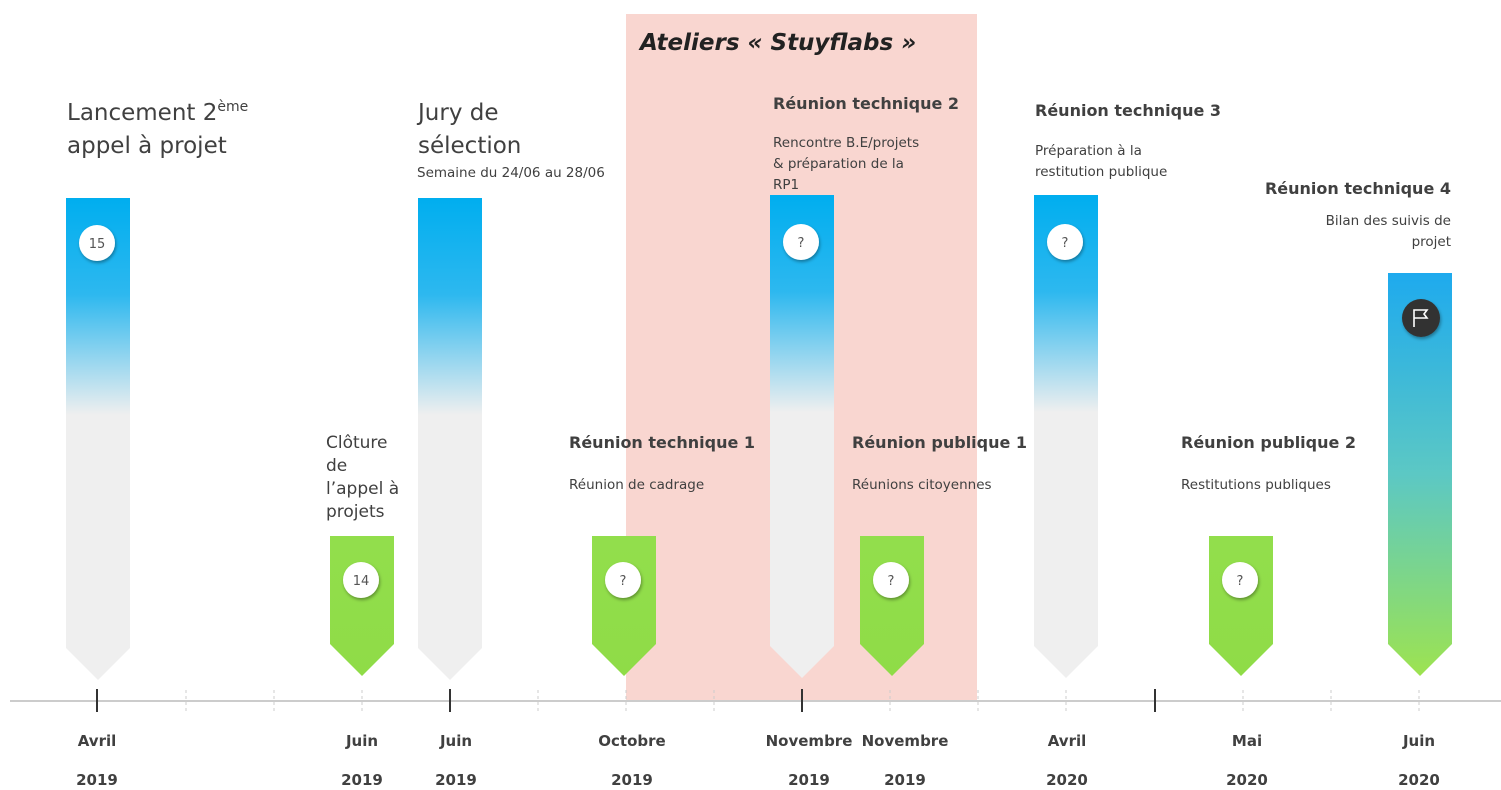  What do you see at coordinates (511, 173) in the screenshot?
I see `milestone-subtitle: Semaine du 24/06 au 28/06` at bounding box center [511, 173].